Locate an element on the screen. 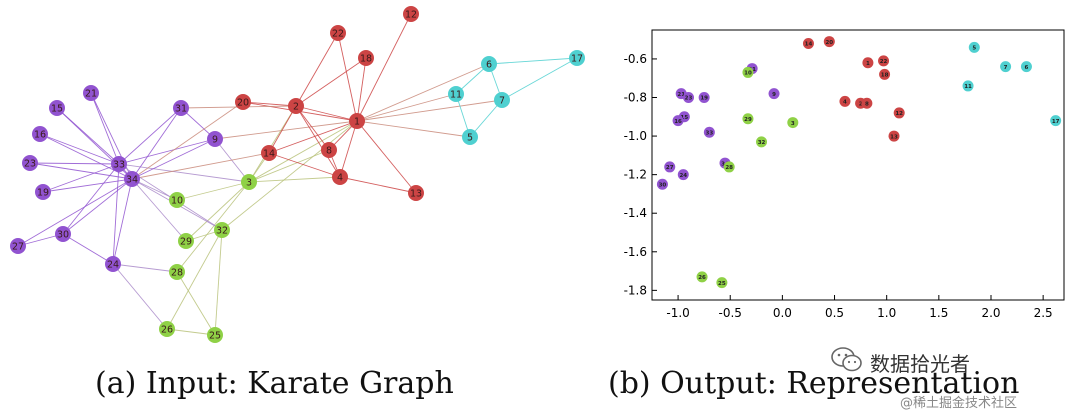  scatter-point-label: 4 is located at coordinates (845, 103).